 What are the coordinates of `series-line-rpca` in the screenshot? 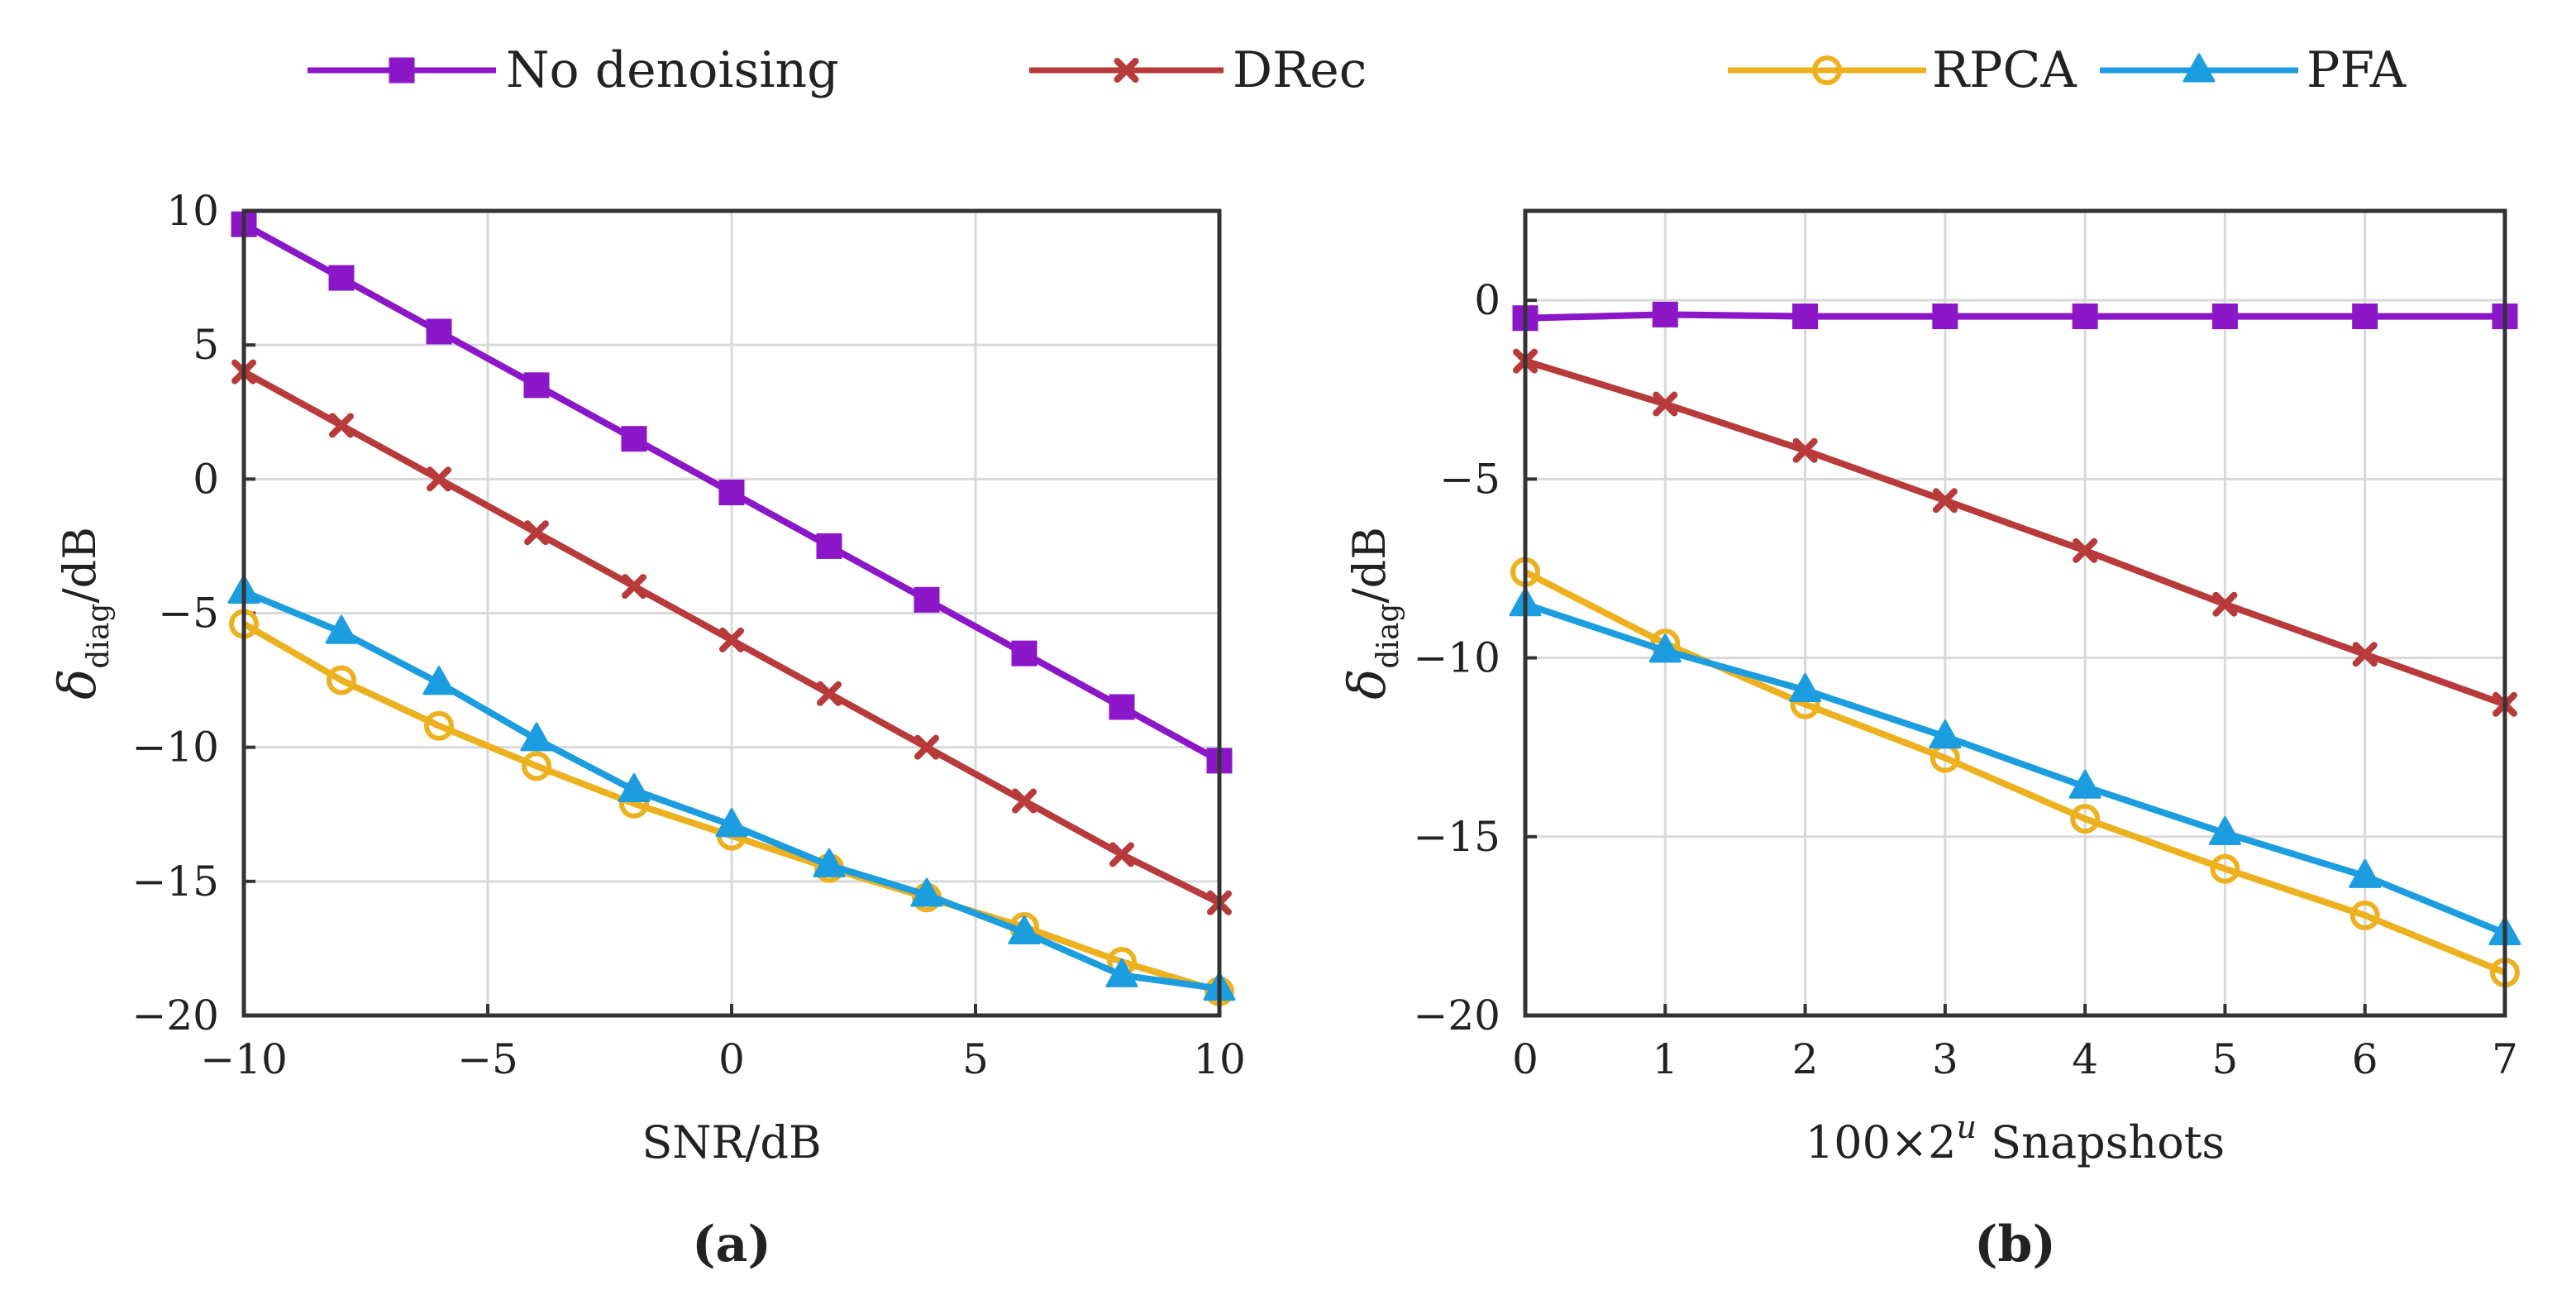 It's located at (2015, 772).